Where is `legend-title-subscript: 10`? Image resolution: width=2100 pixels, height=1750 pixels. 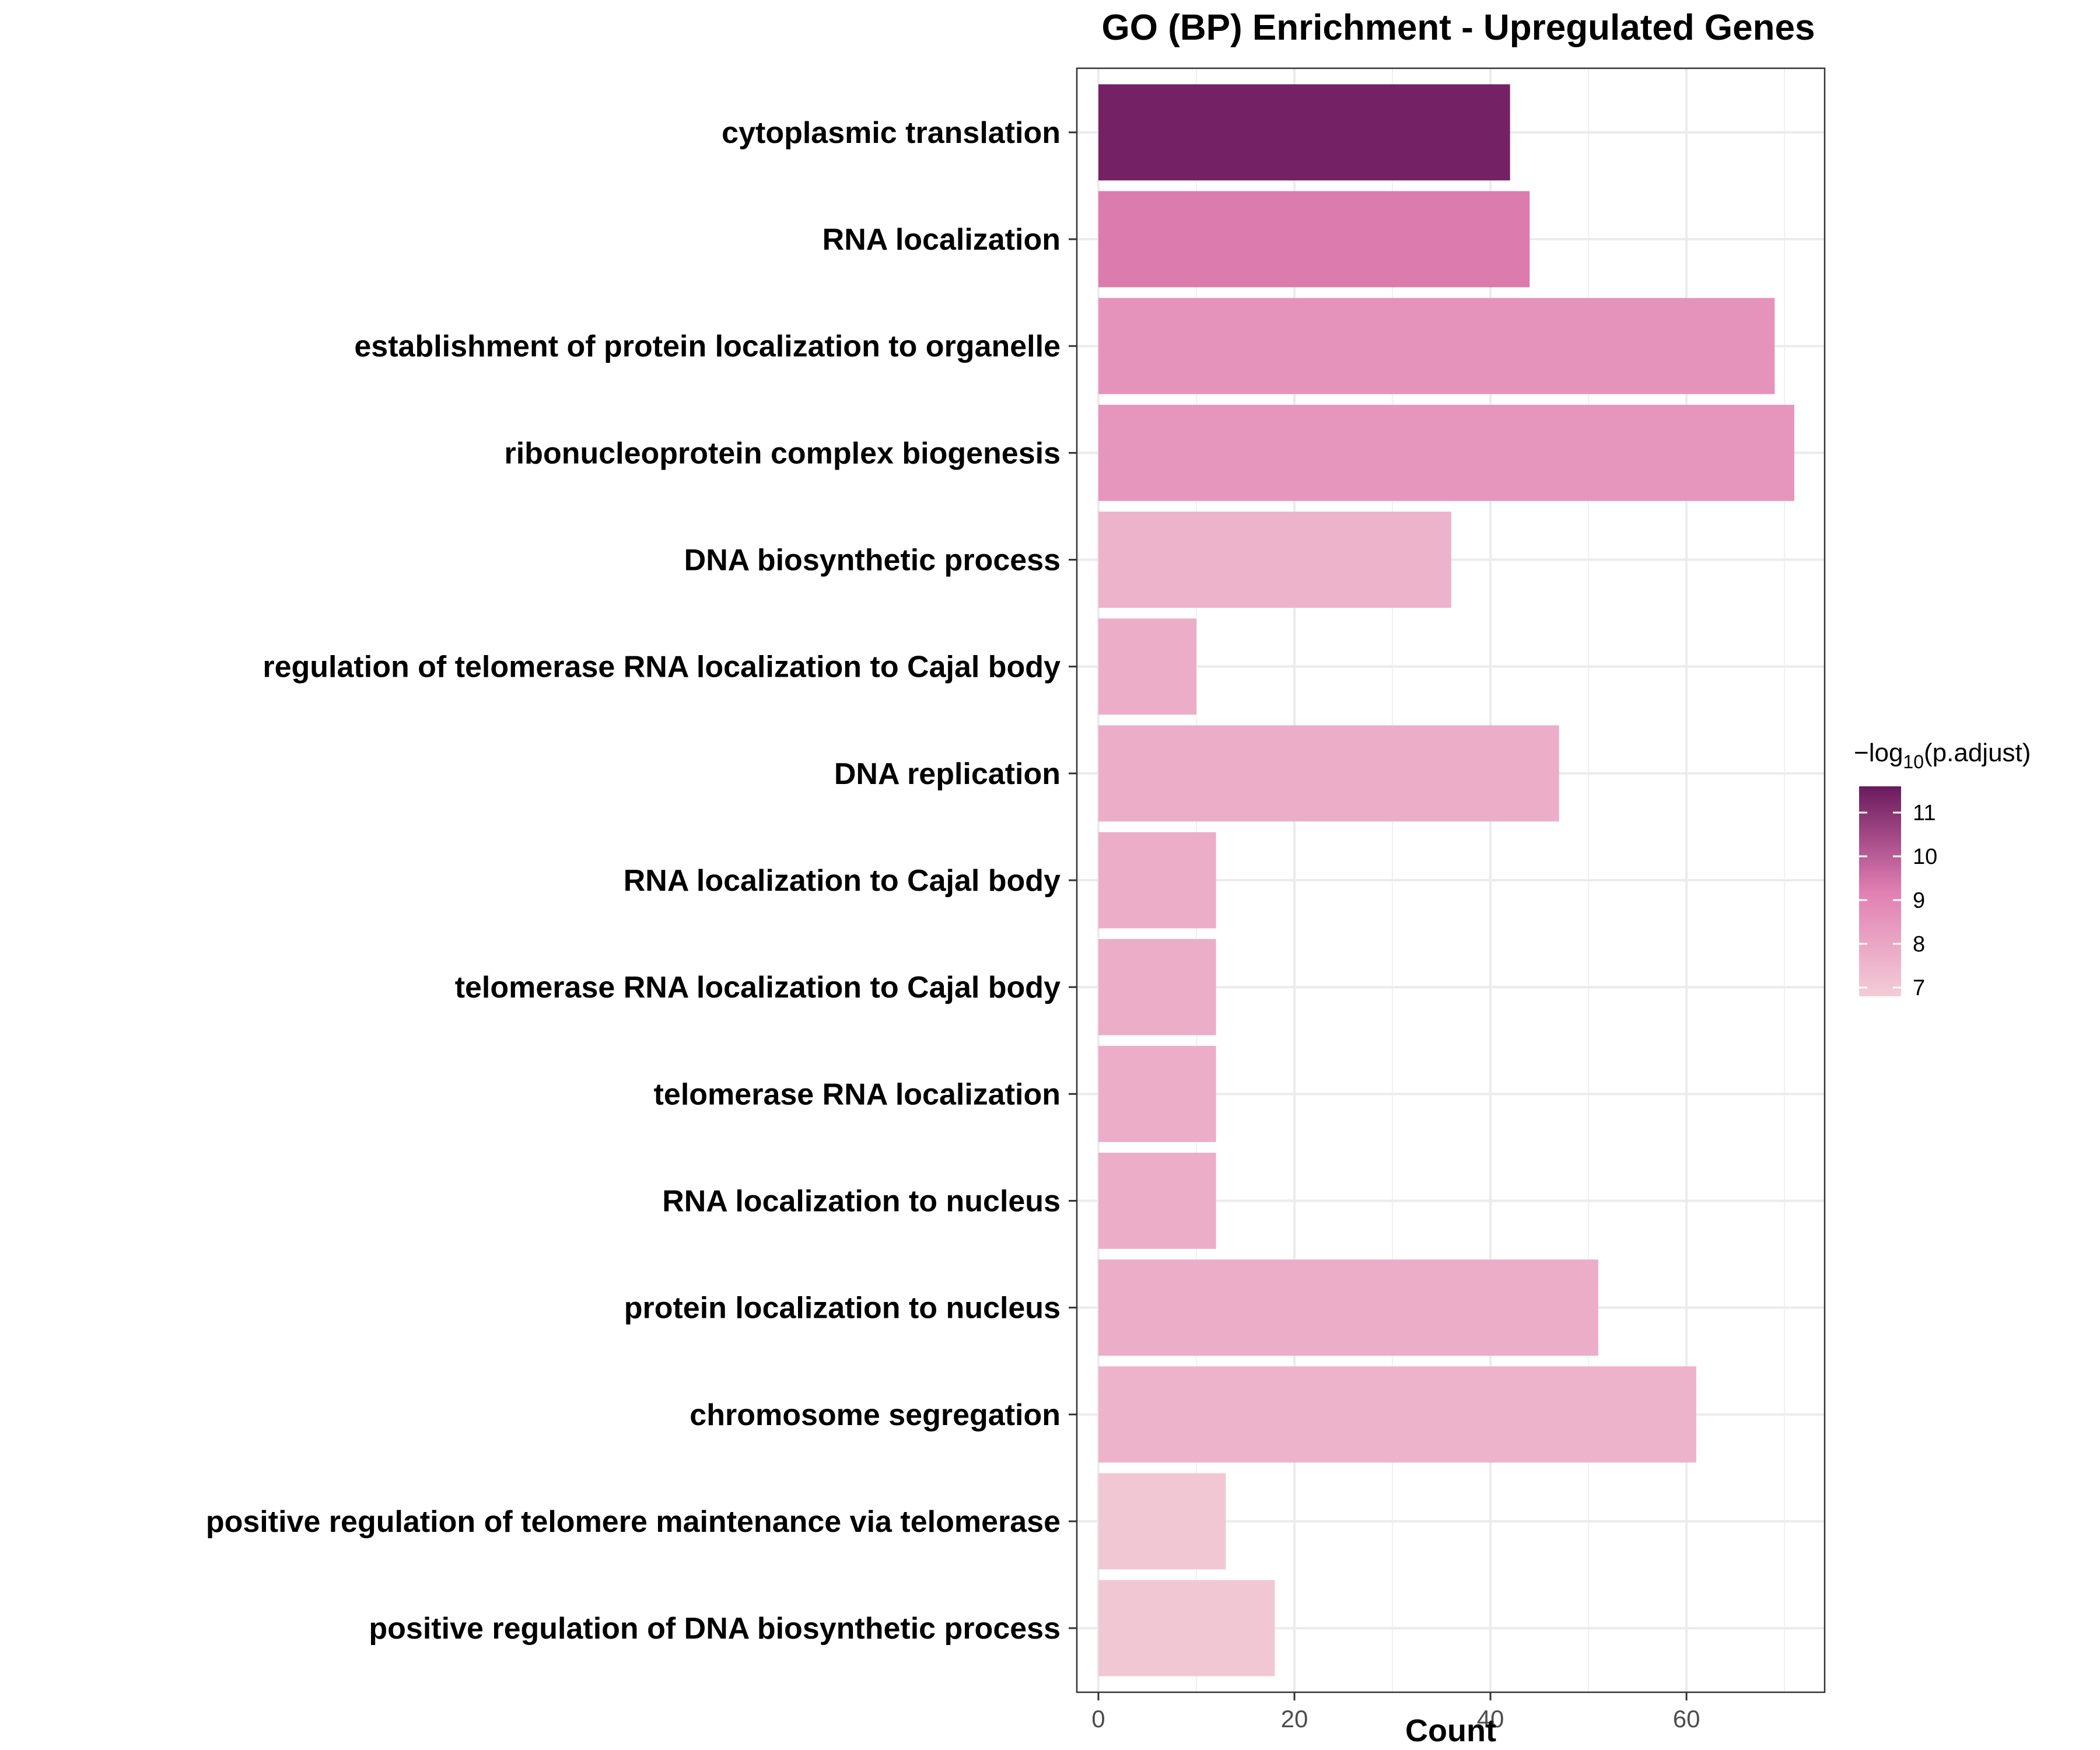 legend-title-subscript: 10 is located at coordinates (1913, 761).